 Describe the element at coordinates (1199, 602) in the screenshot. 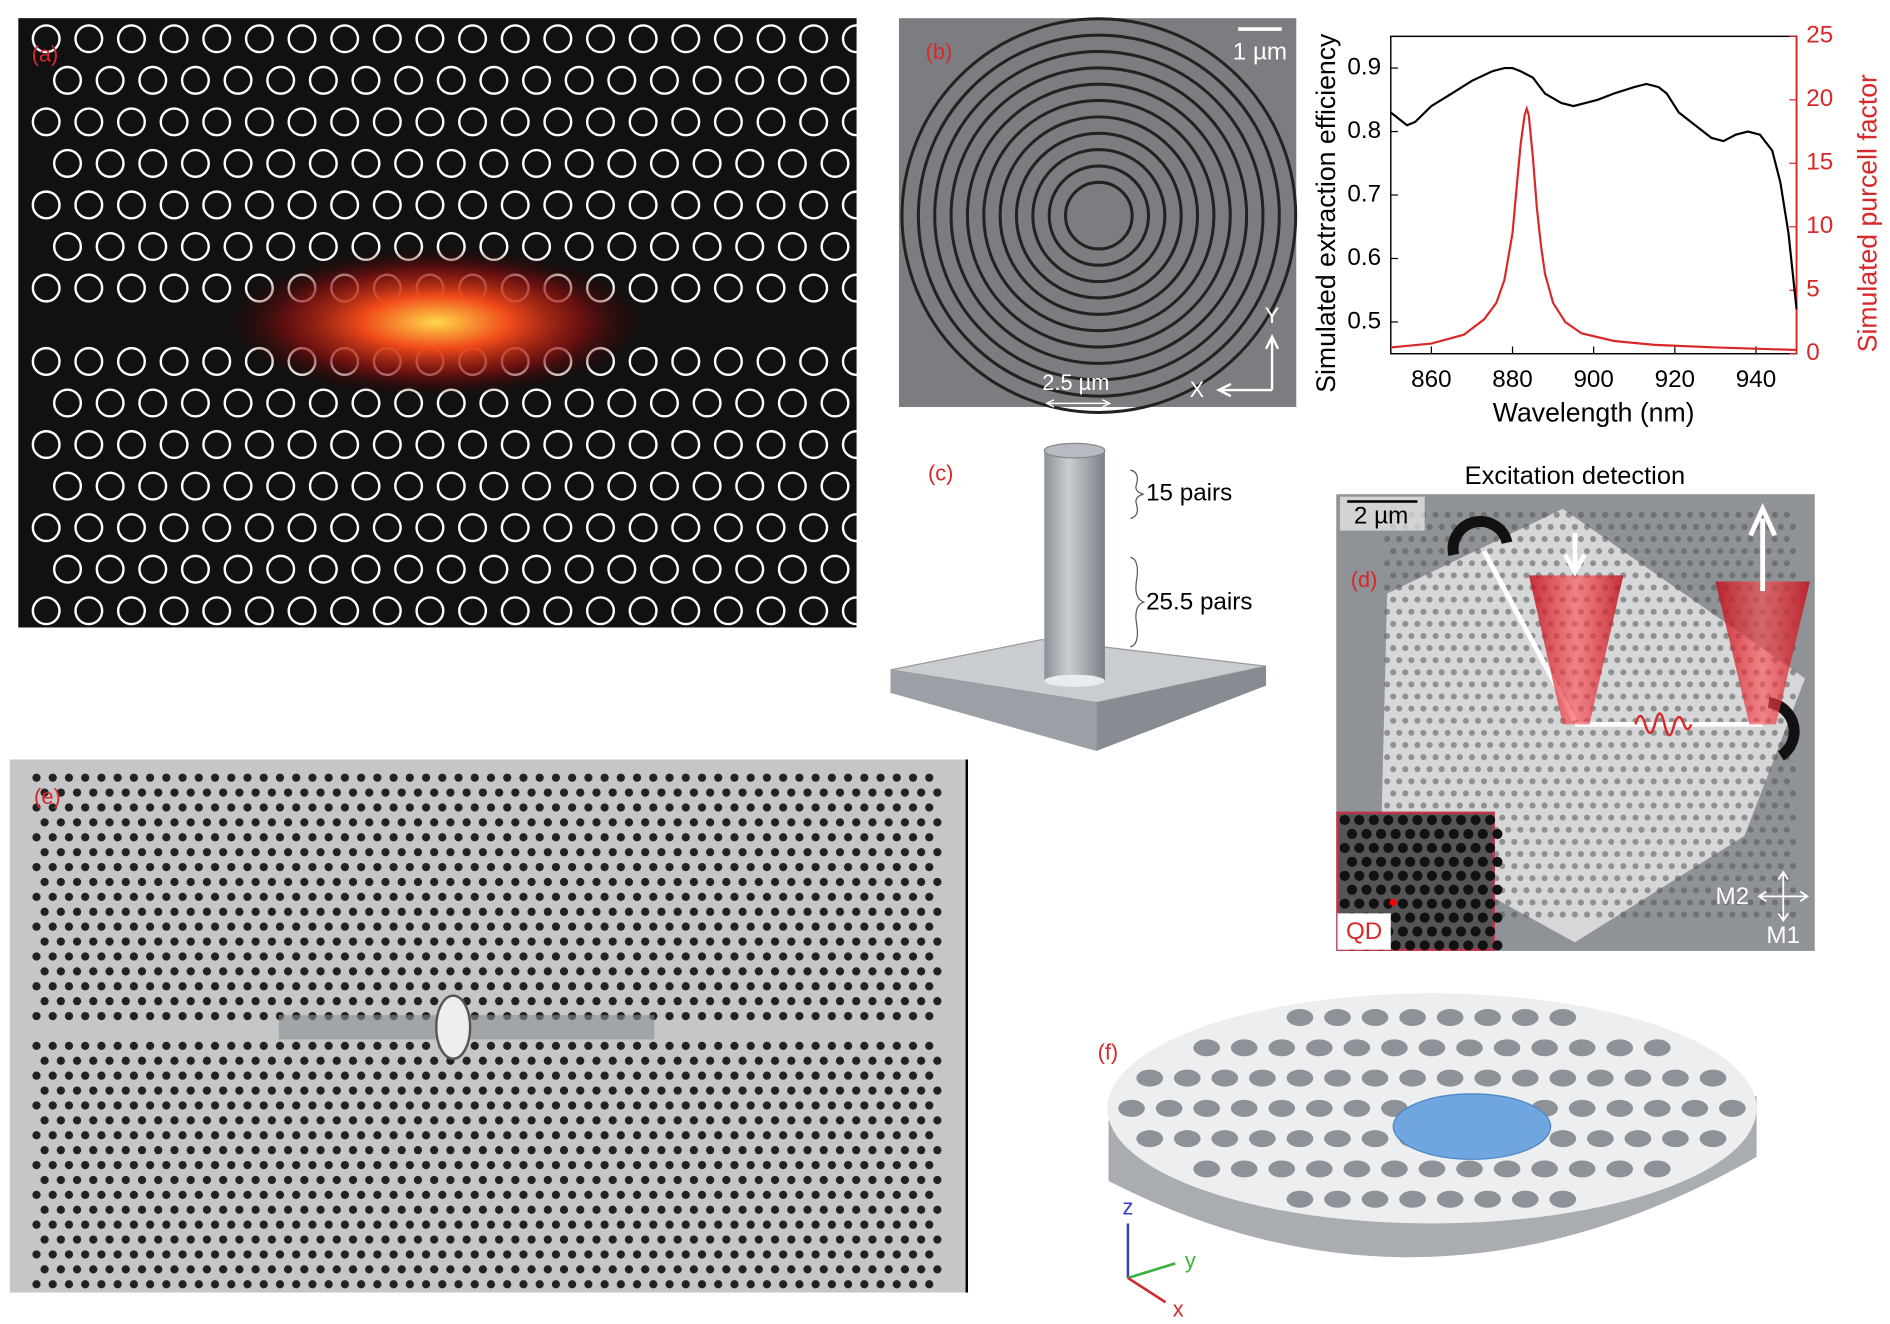

I see `stack-label: 25.5 pairs` at that location.